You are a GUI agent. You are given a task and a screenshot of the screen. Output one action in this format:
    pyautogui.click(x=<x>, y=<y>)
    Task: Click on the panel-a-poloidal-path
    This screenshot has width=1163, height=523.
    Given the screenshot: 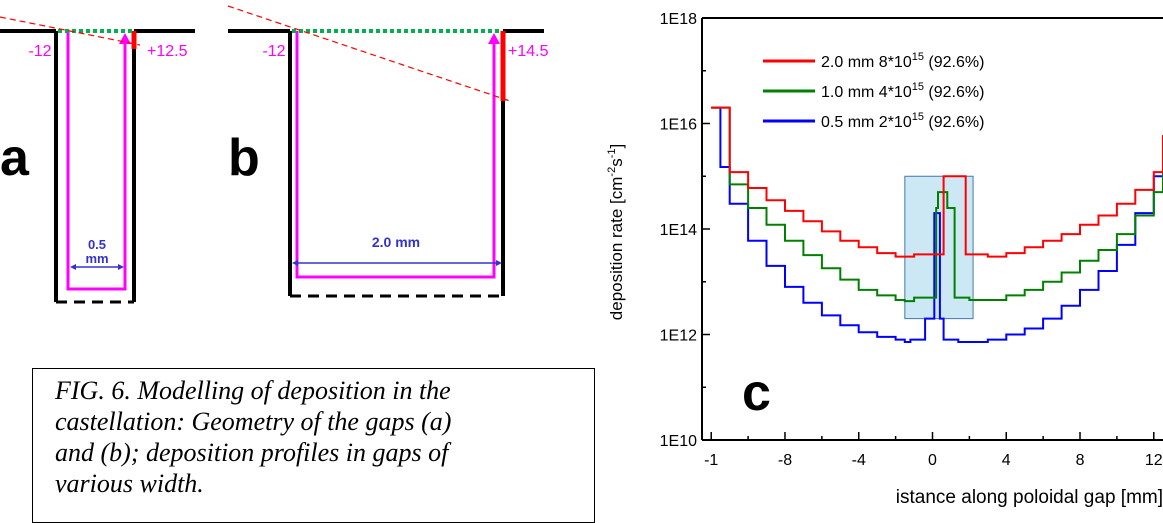 What is the action you would take?
    pyautogui.click(x=96, y=161)
    